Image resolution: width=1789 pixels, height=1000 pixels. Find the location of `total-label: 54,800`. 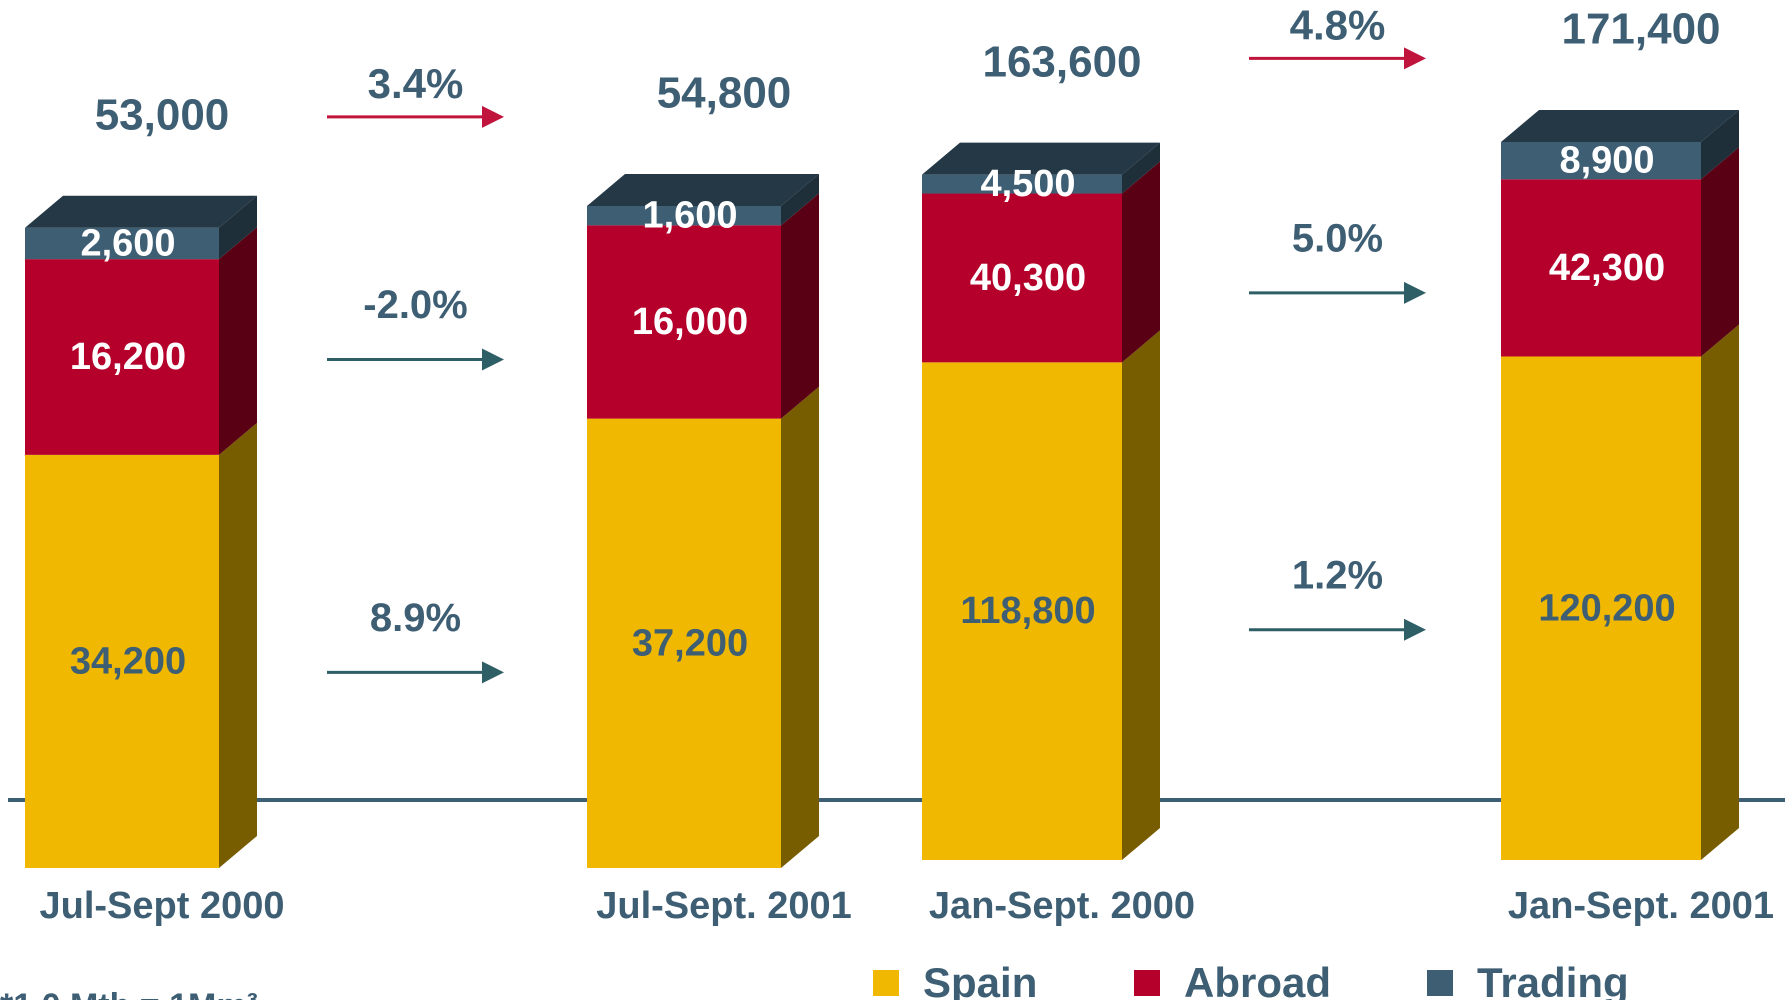

total-label: 54,800 is located at coordinates (724, 93).